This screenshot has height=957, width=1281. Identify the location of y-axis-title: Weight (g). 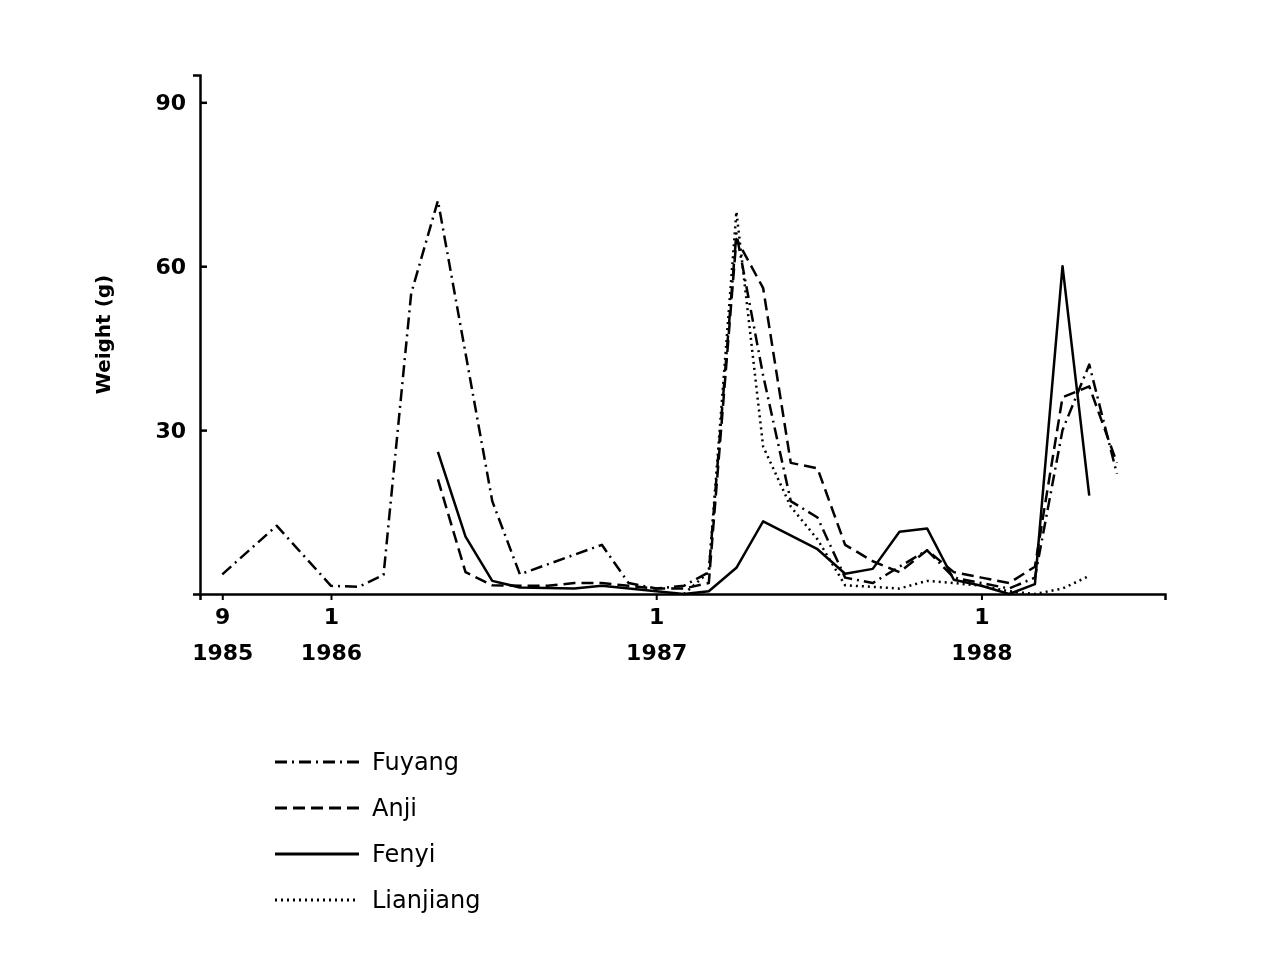
(103, 334).